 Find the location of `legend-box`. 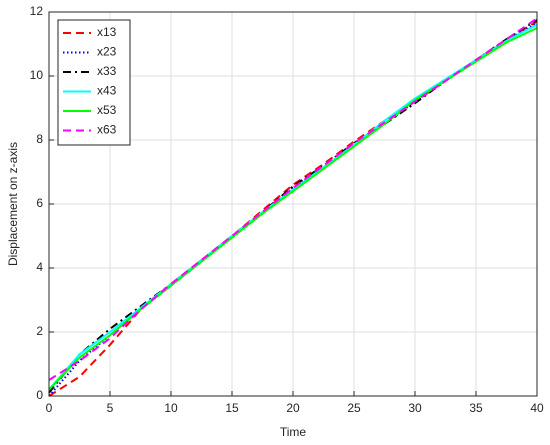

legend-box is located at coordinates (94, 82).